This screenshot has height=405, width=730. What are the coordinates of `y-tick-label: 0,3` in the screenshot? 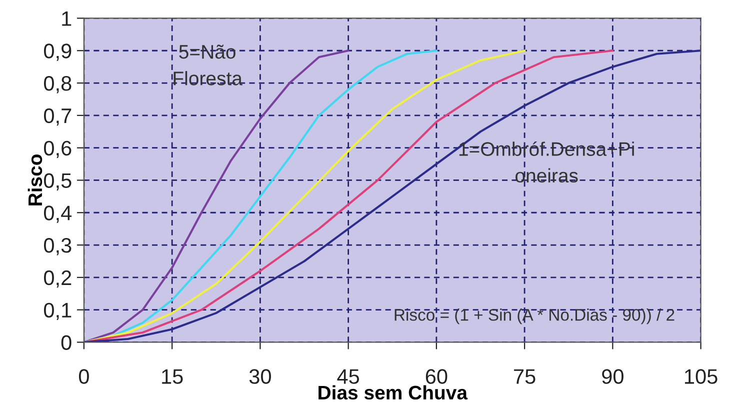 It's located at (58, 247).